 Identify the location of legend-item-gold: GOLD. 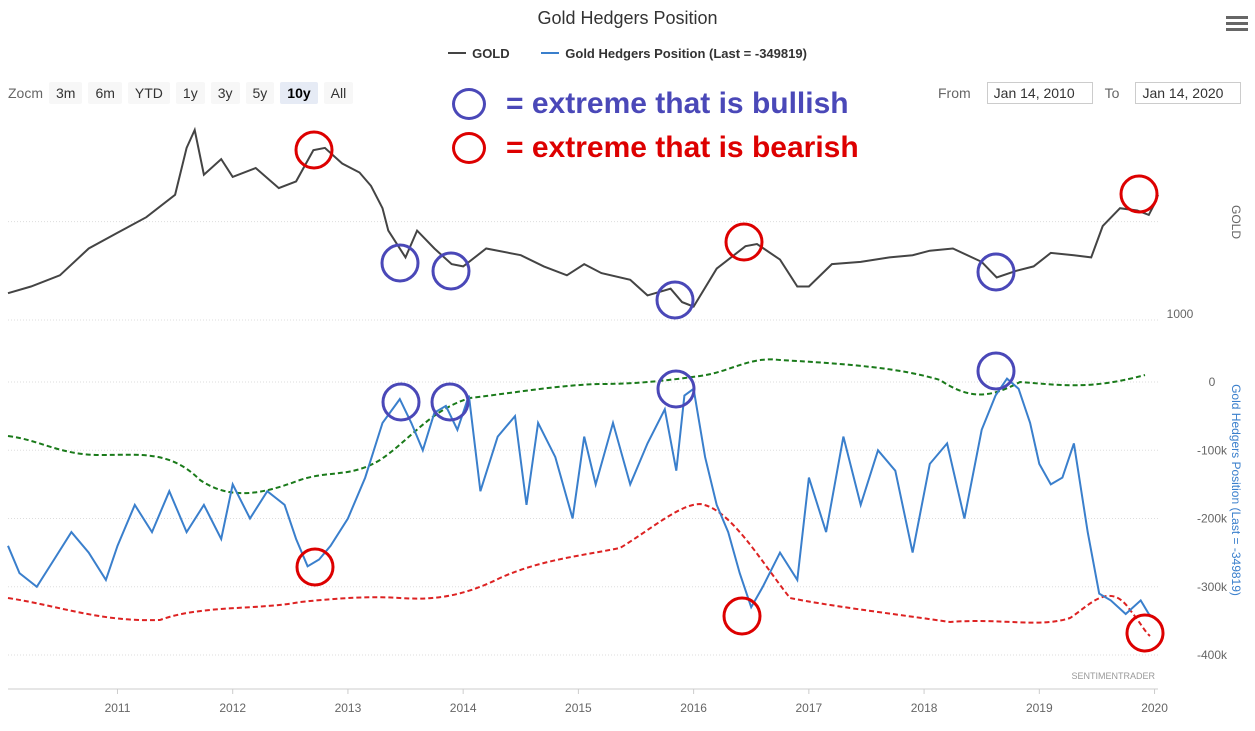
(479, 53).